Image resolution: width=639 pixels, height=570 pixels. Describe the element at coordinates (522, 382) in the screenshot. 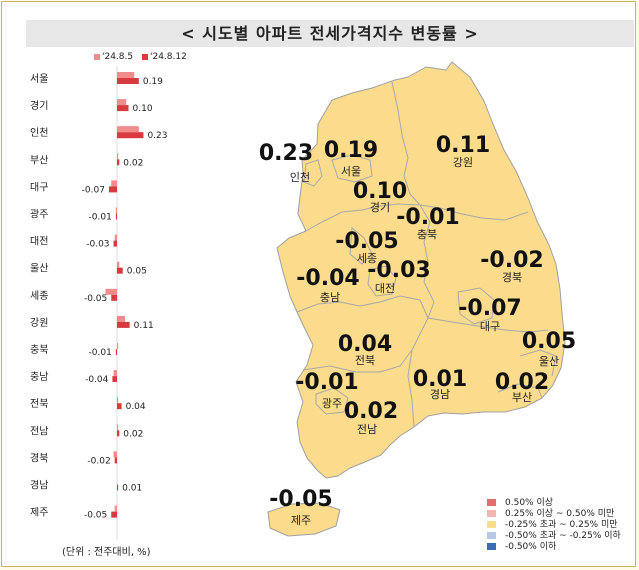

I see `map-value-busan: 0.02` at that location.